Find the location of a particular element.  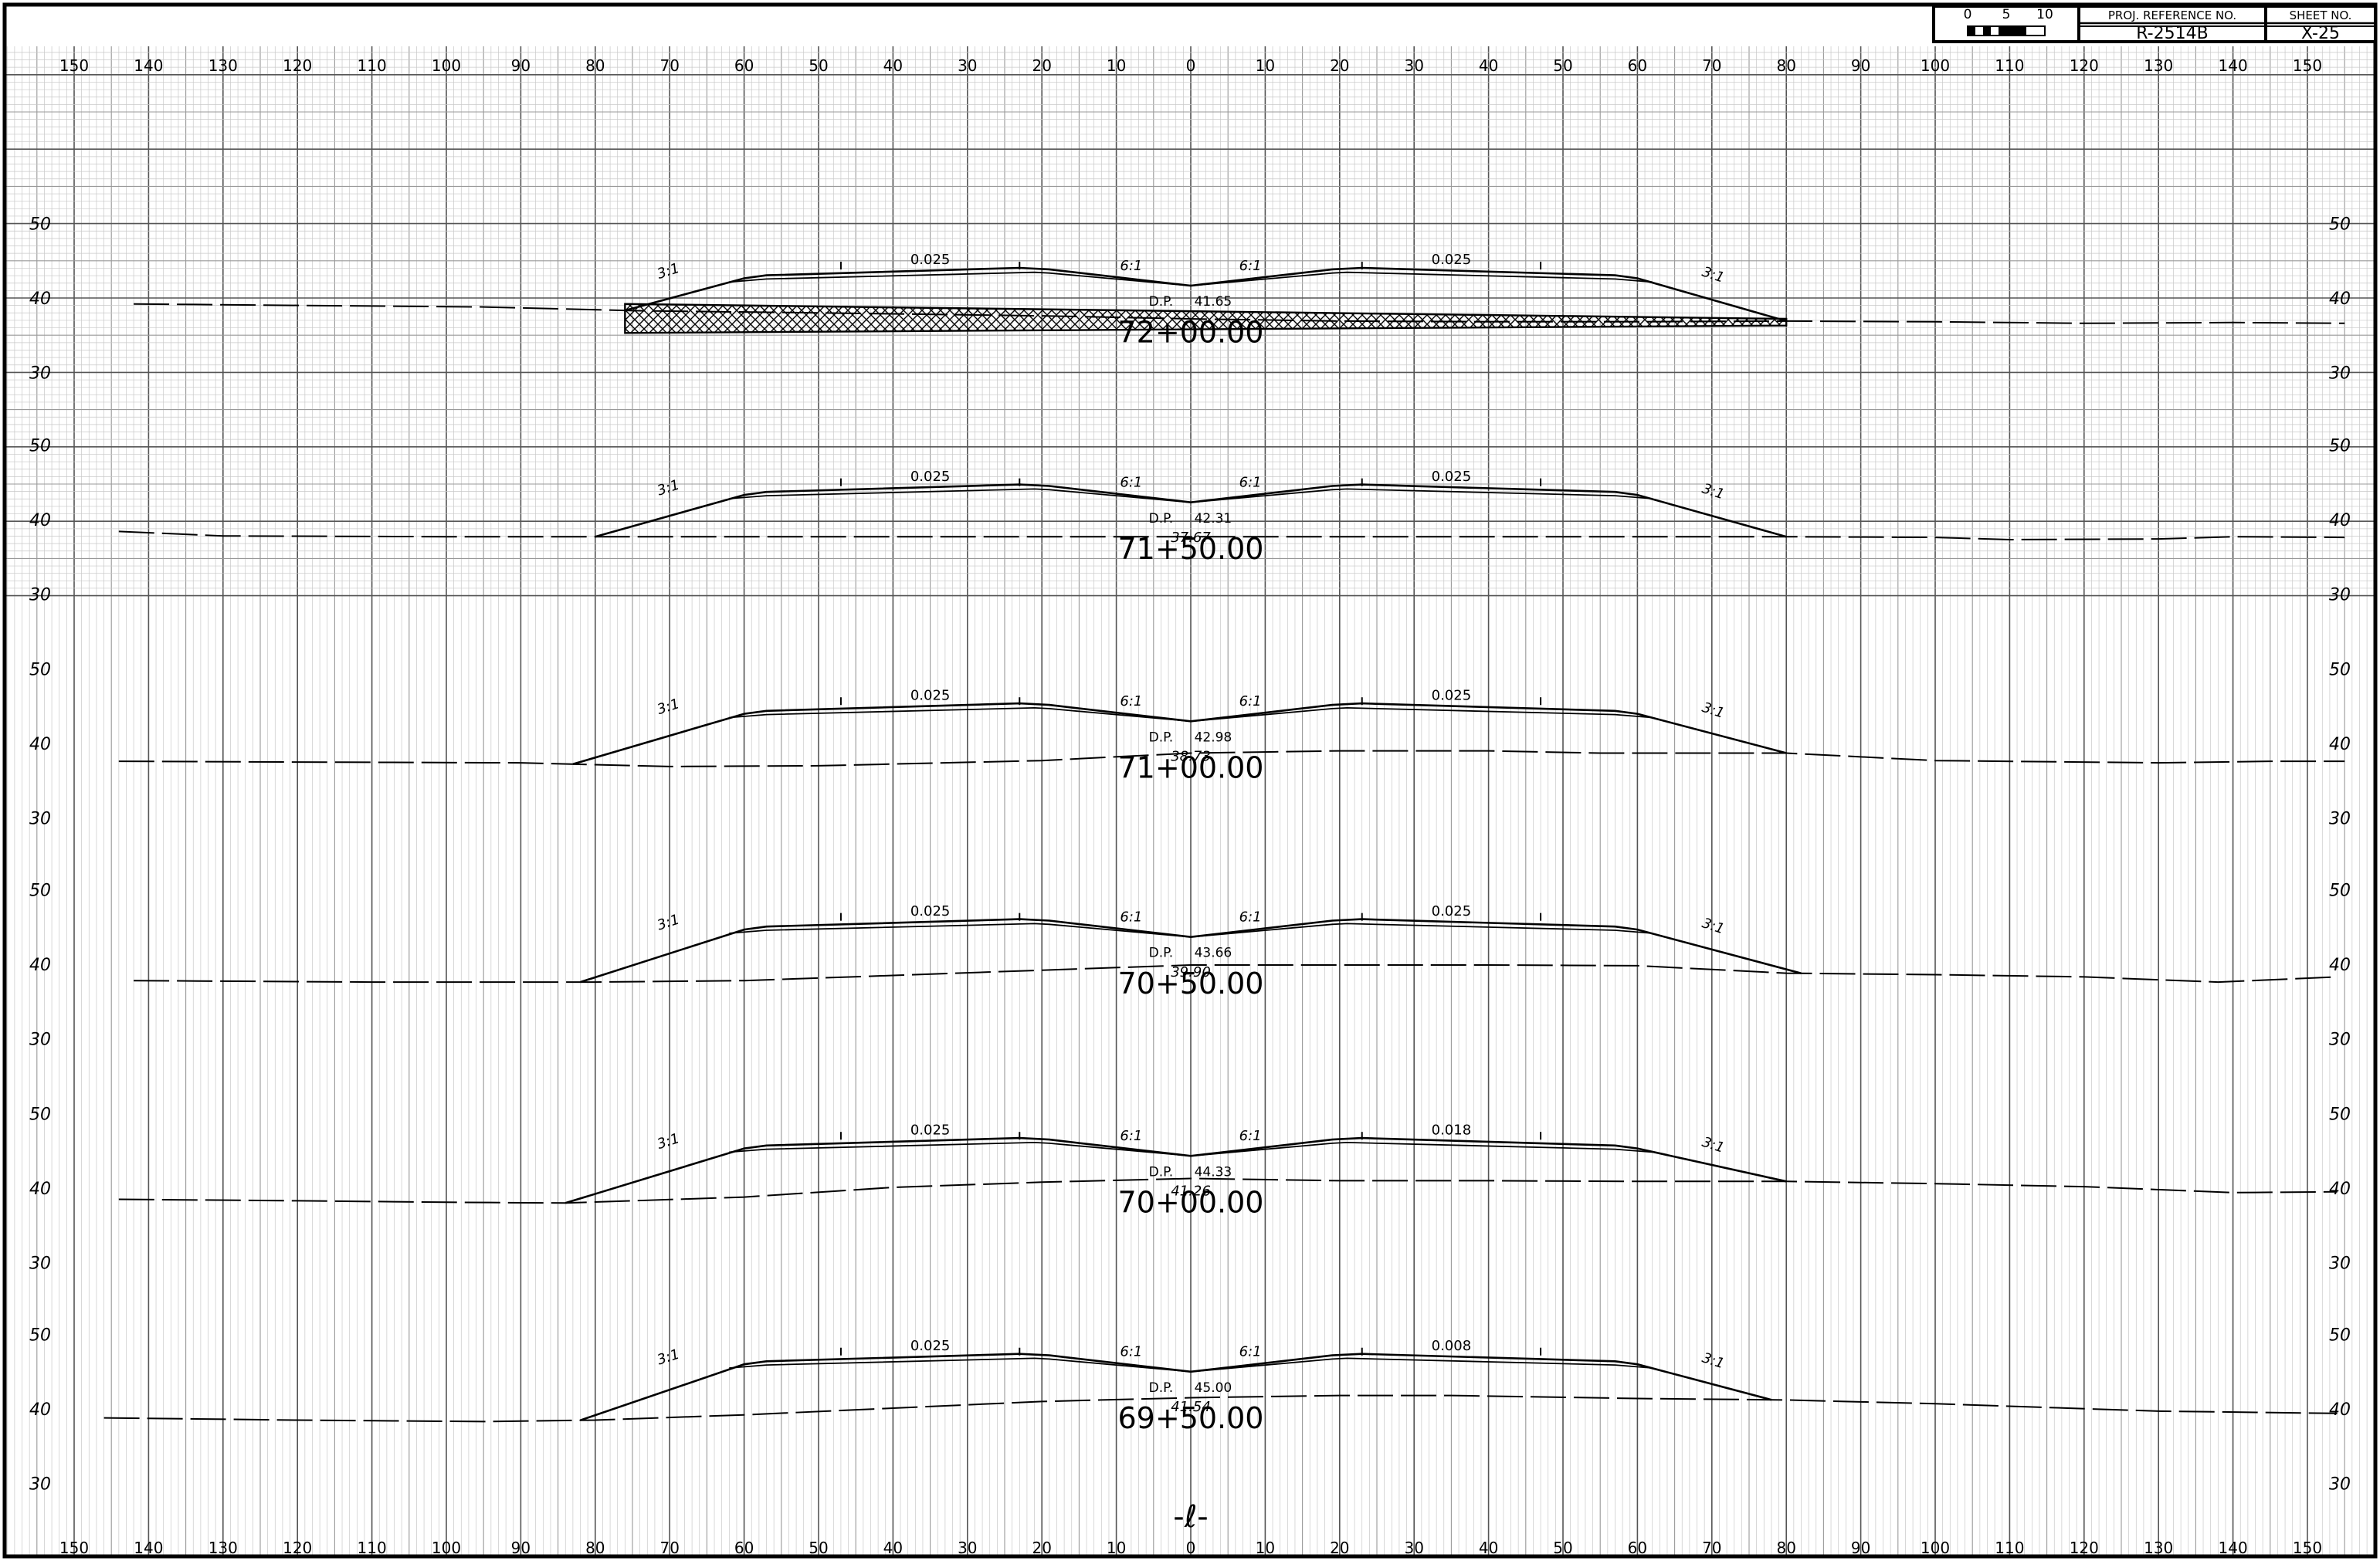

bottom-offset-label: 100 is located at coordinates (446, 1548).